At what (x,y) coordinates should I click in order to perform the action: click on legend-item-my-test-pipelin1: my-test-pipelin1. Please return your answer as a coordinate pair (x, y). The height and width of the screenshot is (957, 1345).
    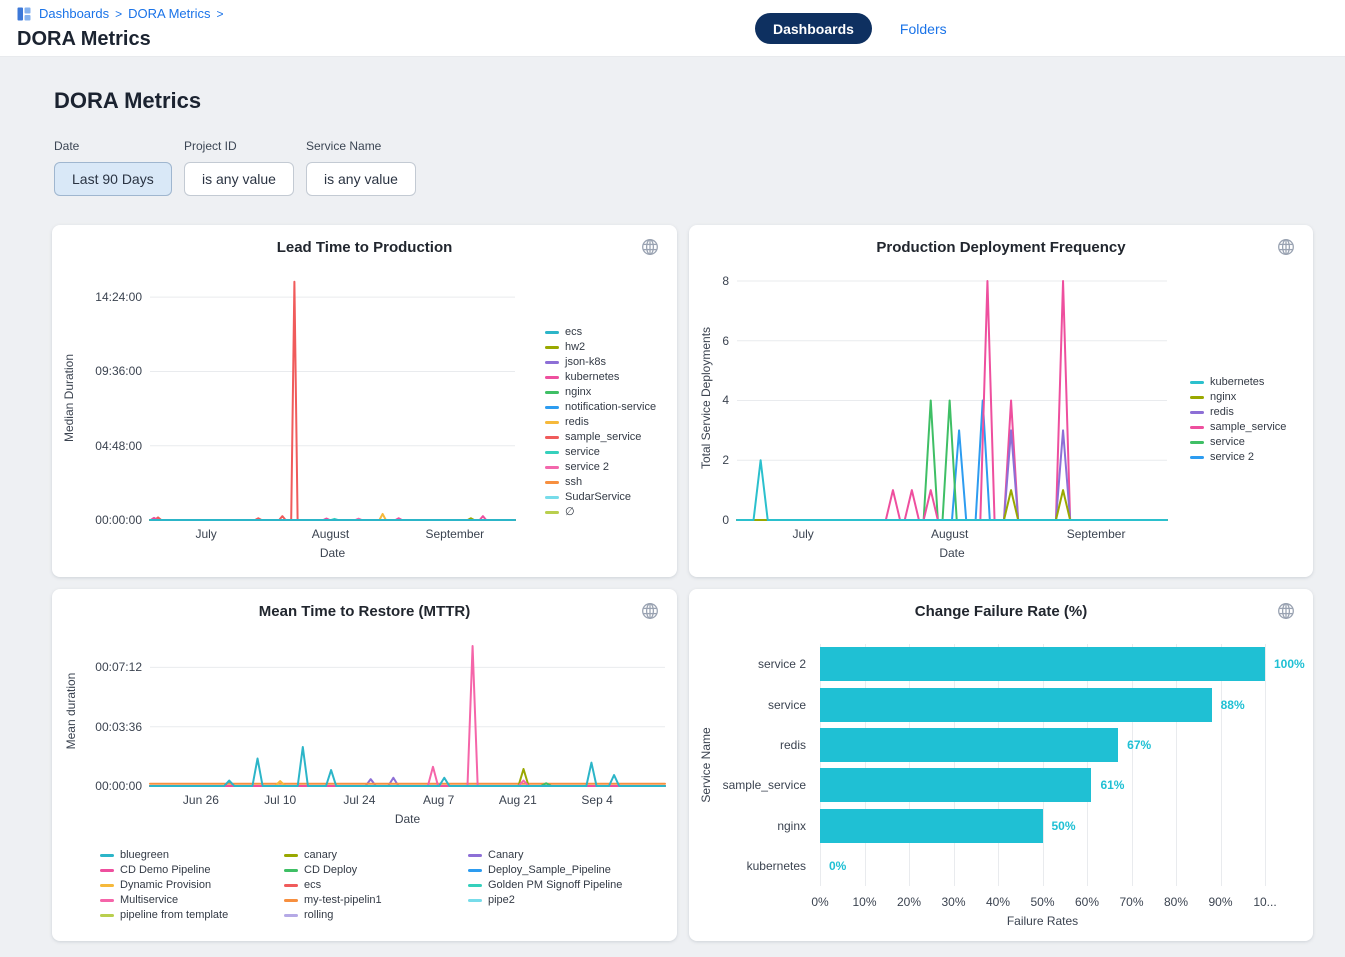
    Looking at the image, I should click on (333, 900).